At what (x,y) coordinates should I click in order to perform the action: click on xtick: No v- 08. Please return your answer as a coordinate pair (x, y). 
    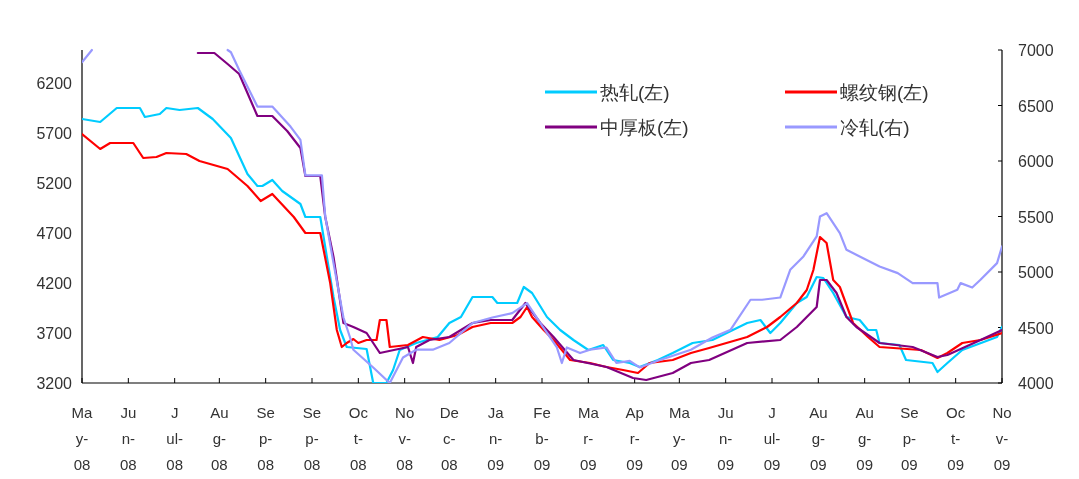
    Looking at the image, I should click on (405, 438).